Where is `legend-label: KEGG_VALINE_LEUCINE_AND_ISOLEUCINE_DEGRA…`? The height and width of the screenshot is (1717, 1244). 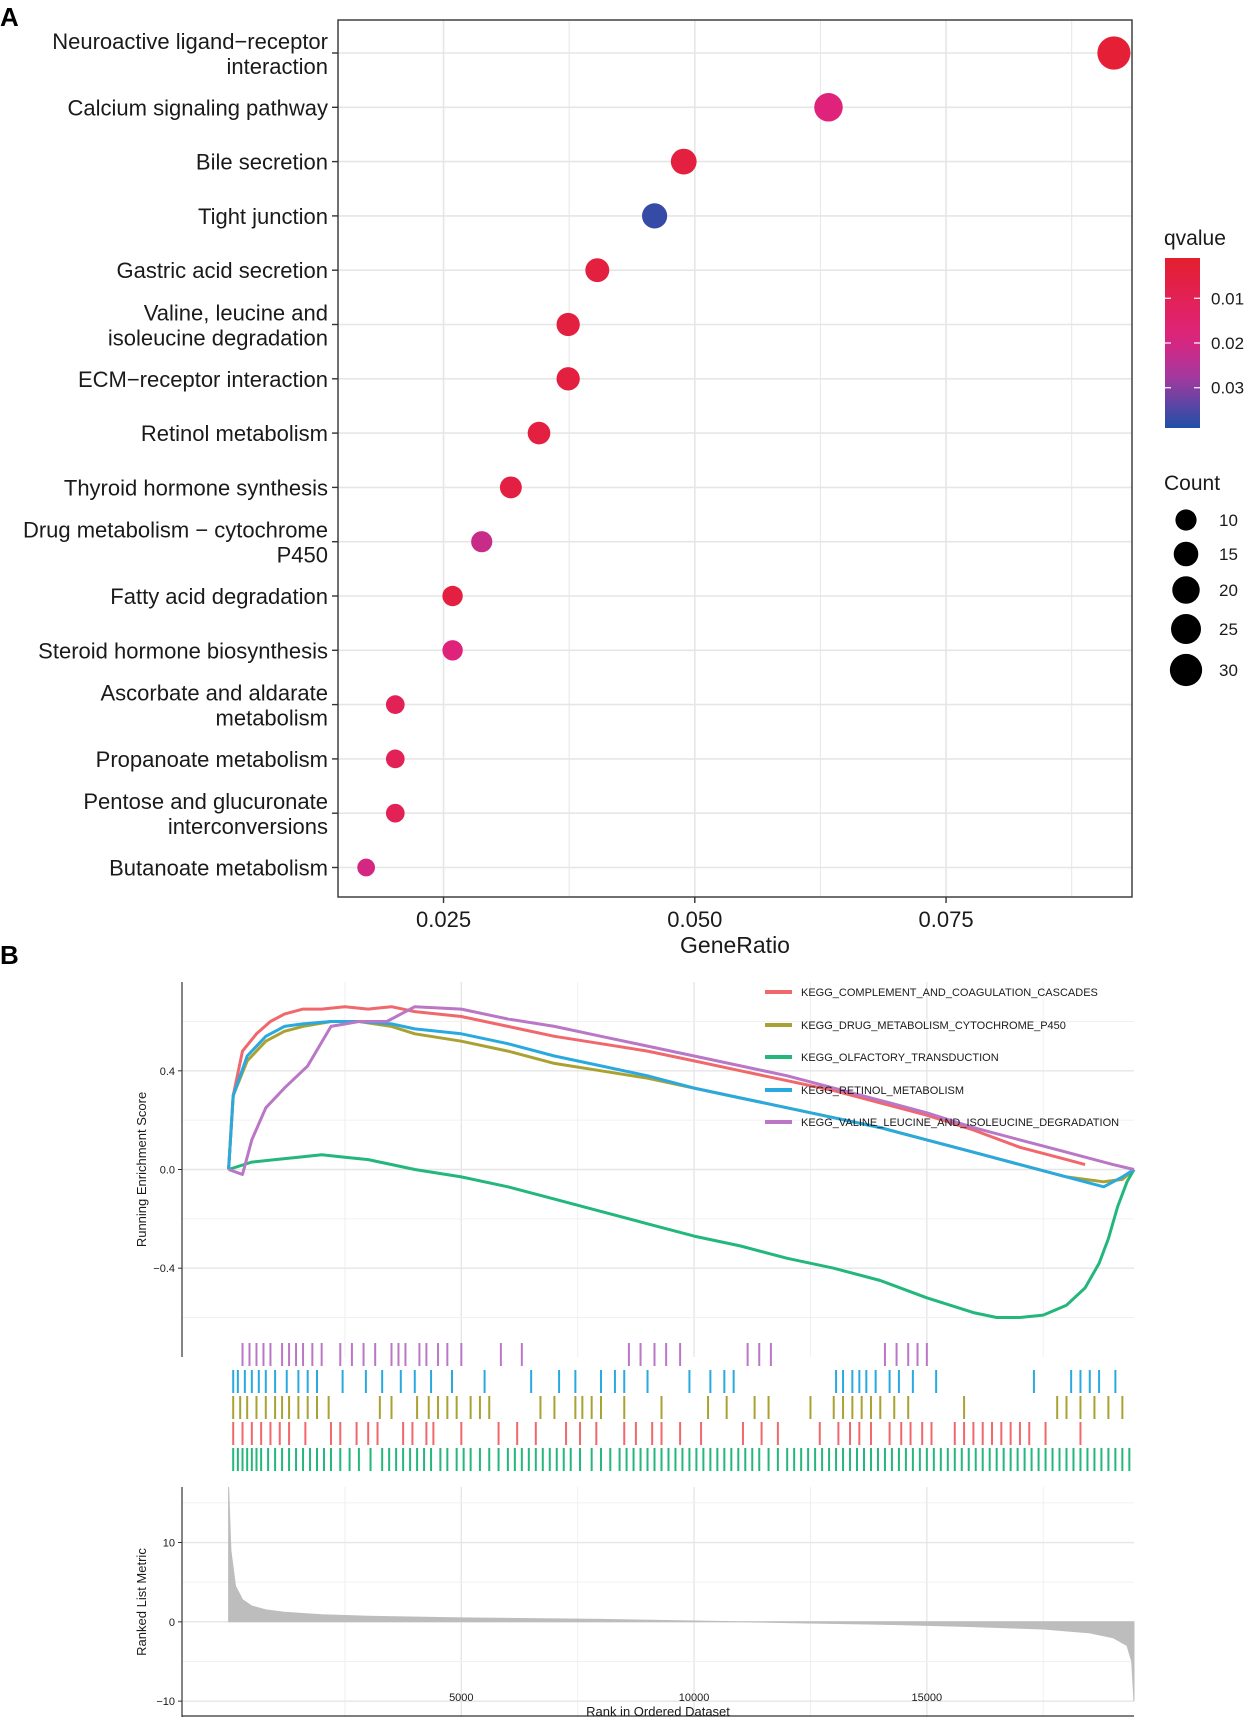
legend-label: KEGG_VALINE_LEUCINE_AND_ISOLEUCINE_DEGRA… is located at coordinates (960, 1123).